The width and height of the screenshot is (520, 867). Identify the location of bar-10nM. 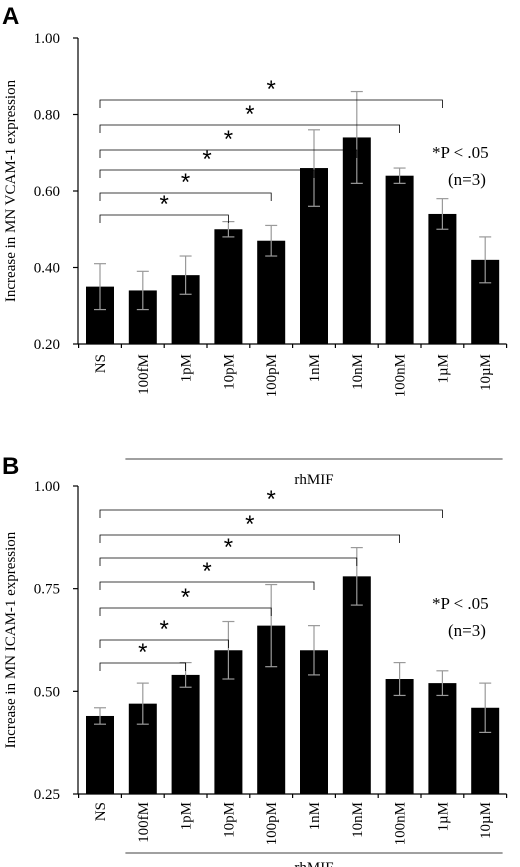
(356, 685).